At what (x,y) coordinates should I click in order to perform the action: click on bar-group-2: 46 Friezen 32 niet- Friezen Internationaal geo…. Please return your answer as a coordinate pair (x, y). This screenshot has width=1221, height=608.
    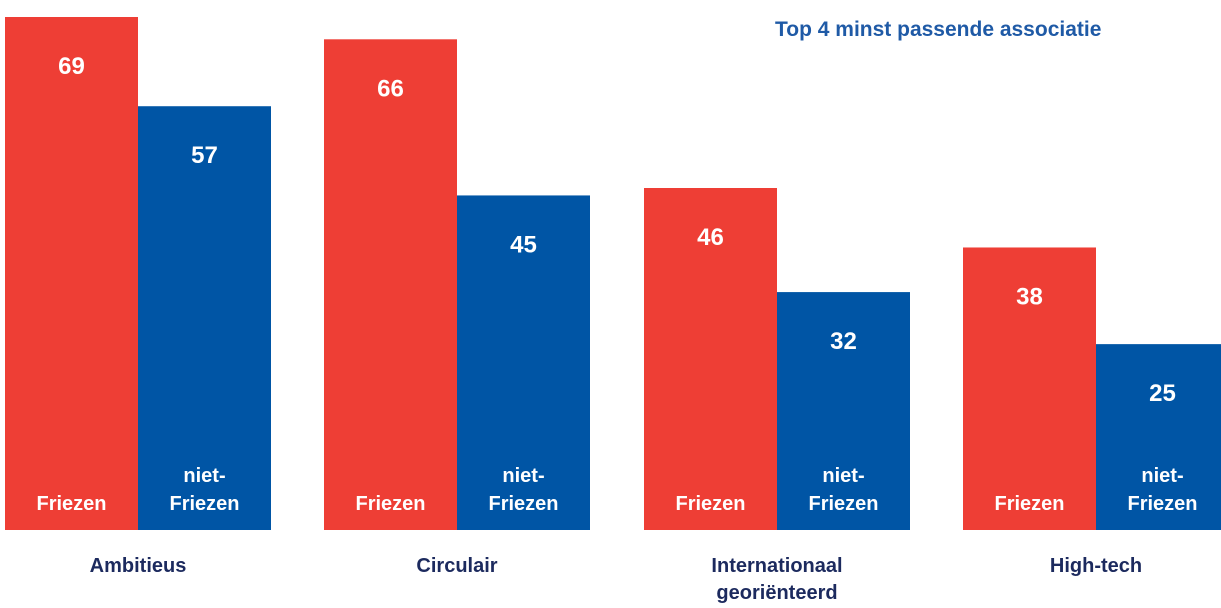
    Looking at the image, I should click on (777, 396).